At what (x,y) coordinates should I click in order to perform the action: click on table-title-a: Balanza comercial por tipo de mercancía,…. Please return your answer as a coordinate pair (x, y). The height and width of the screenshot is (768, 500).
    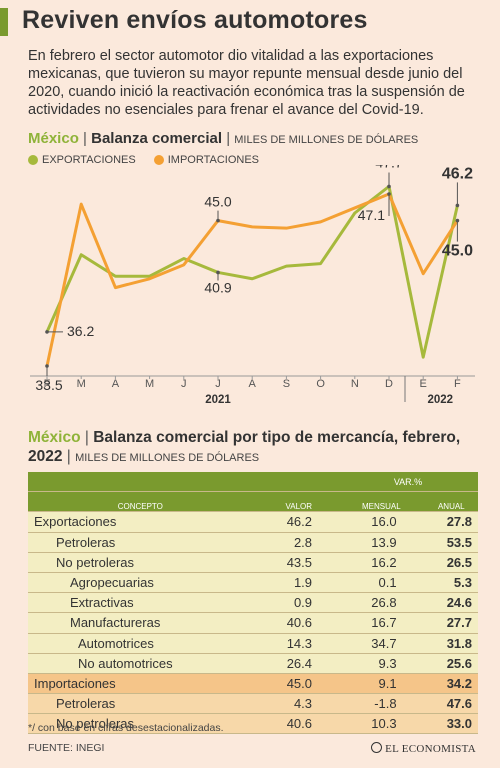
    Looking at the image, I should click on (277, 437).